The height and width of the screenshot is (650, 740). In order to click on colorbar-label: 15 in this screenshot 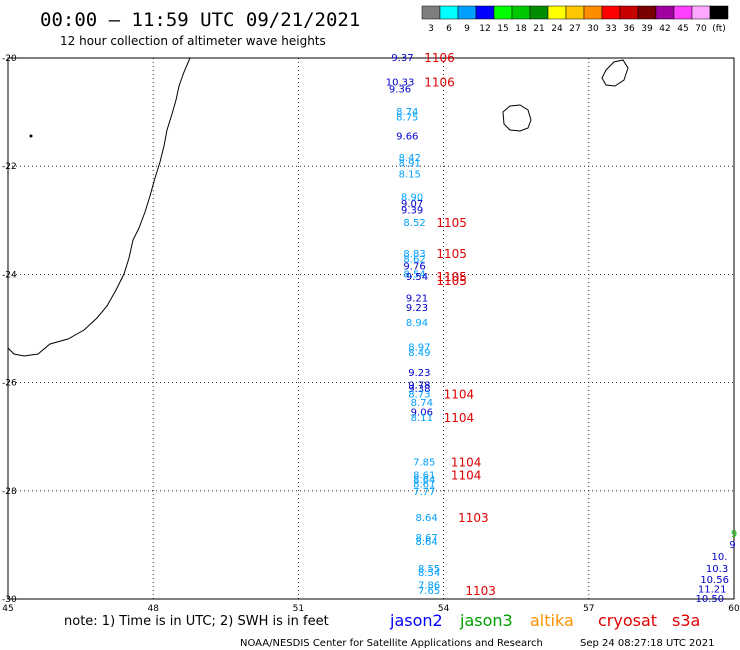, I will do `click(502, 29)`.